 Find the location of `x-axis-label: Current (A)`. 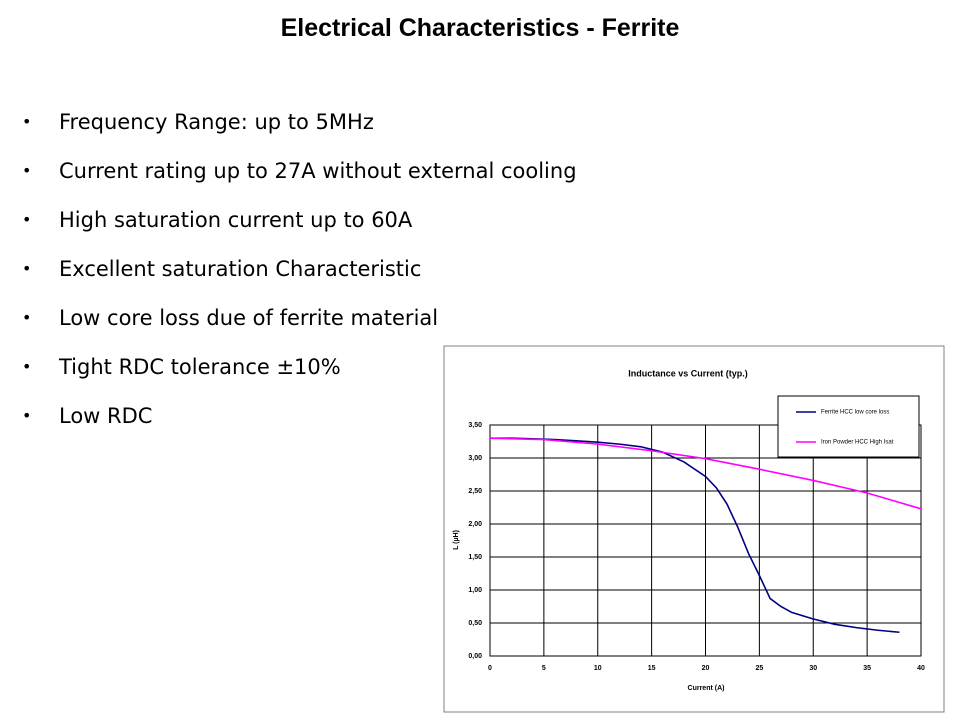

x-axis-label: Current (A) is located at coordinates (706, 688).